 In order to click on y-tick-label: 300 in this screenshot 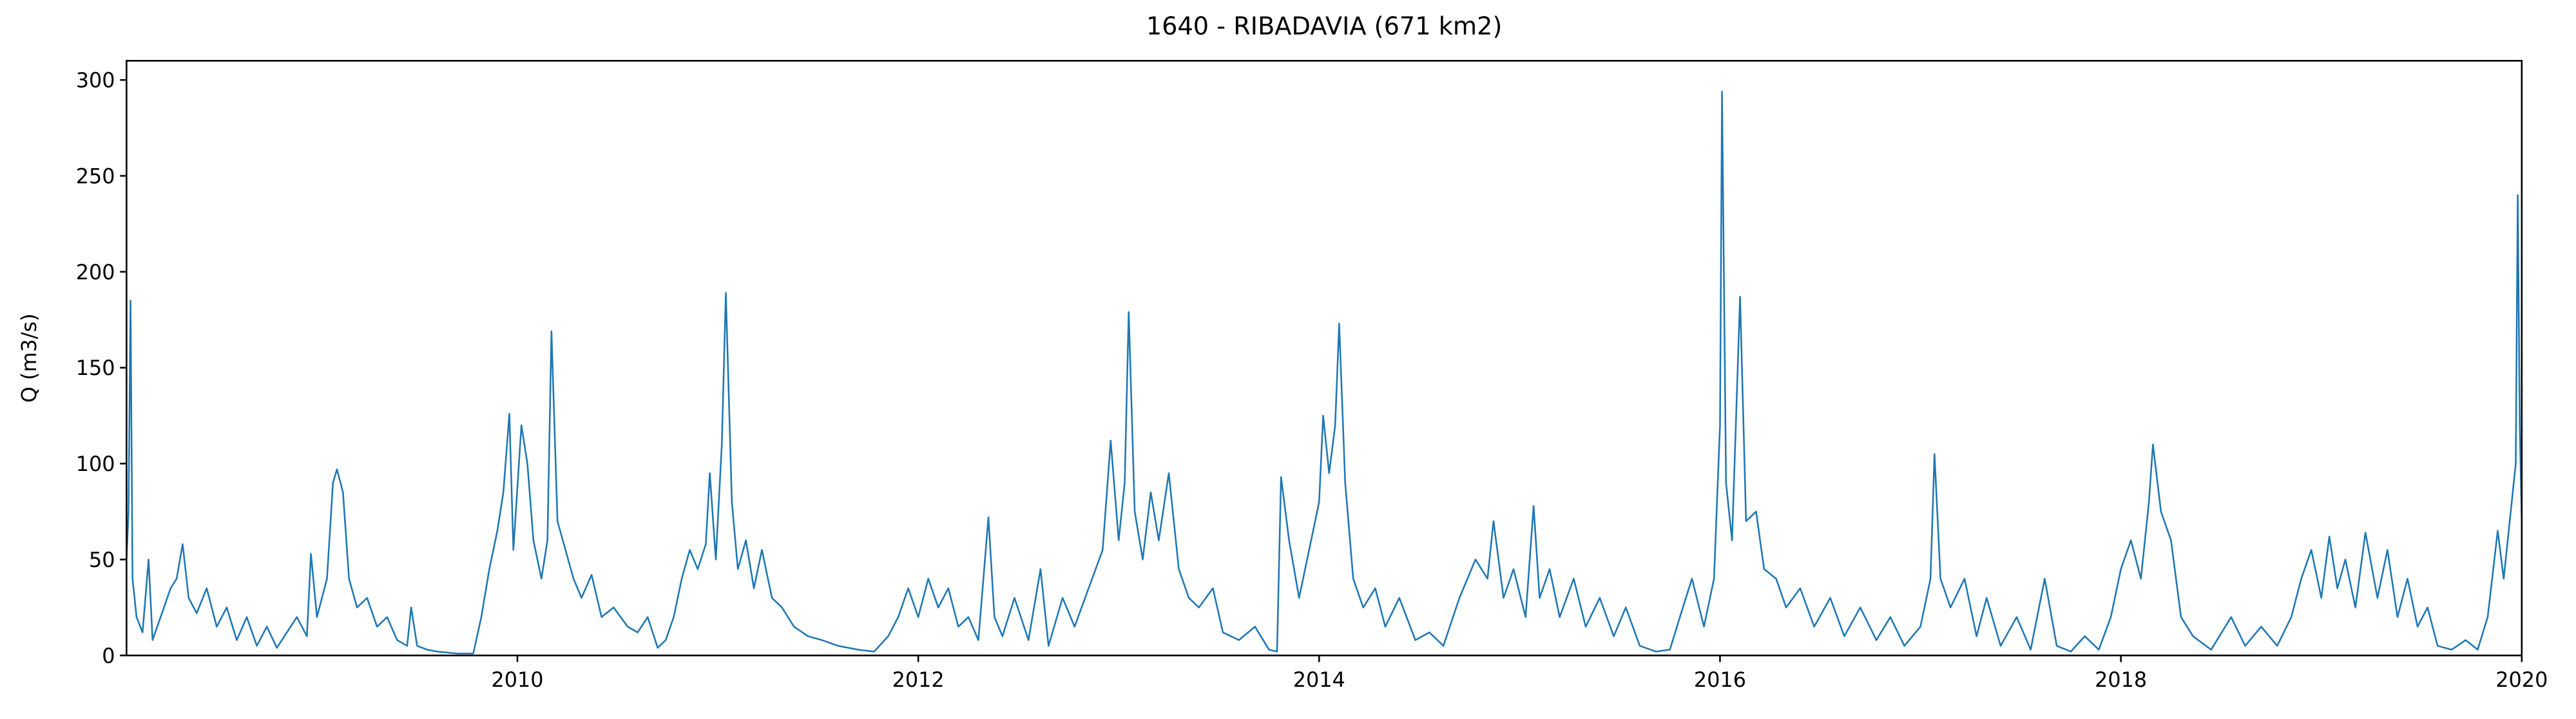, I will do `click(95, 80)`.